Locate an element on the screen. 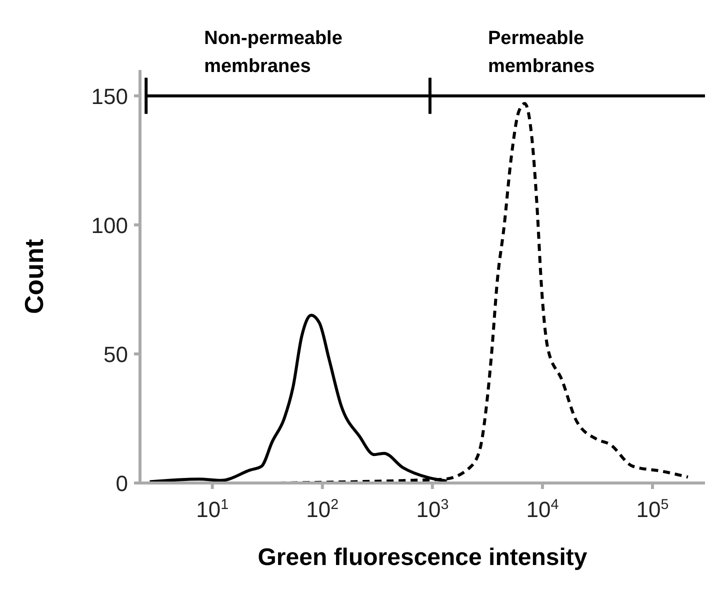 This screenshot has height=590, width=713. x-tick-label: 10$^{1}$ is located at coordinates (212, 509).